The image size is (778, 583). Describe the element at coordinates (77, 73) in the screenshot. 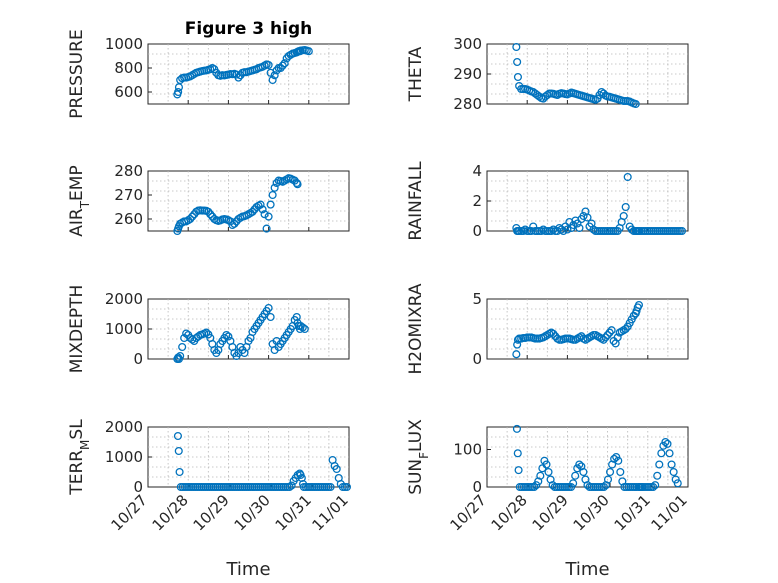

I see `y-axis-label-pressure: PRESSURE` at that location.